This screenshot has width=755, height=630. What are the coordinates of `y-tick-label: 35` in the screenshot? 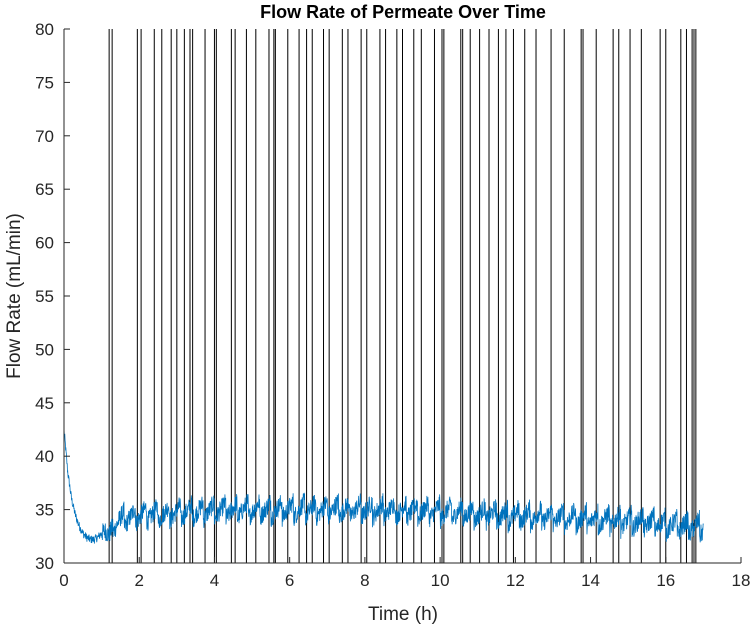 It's located at (44, 510).